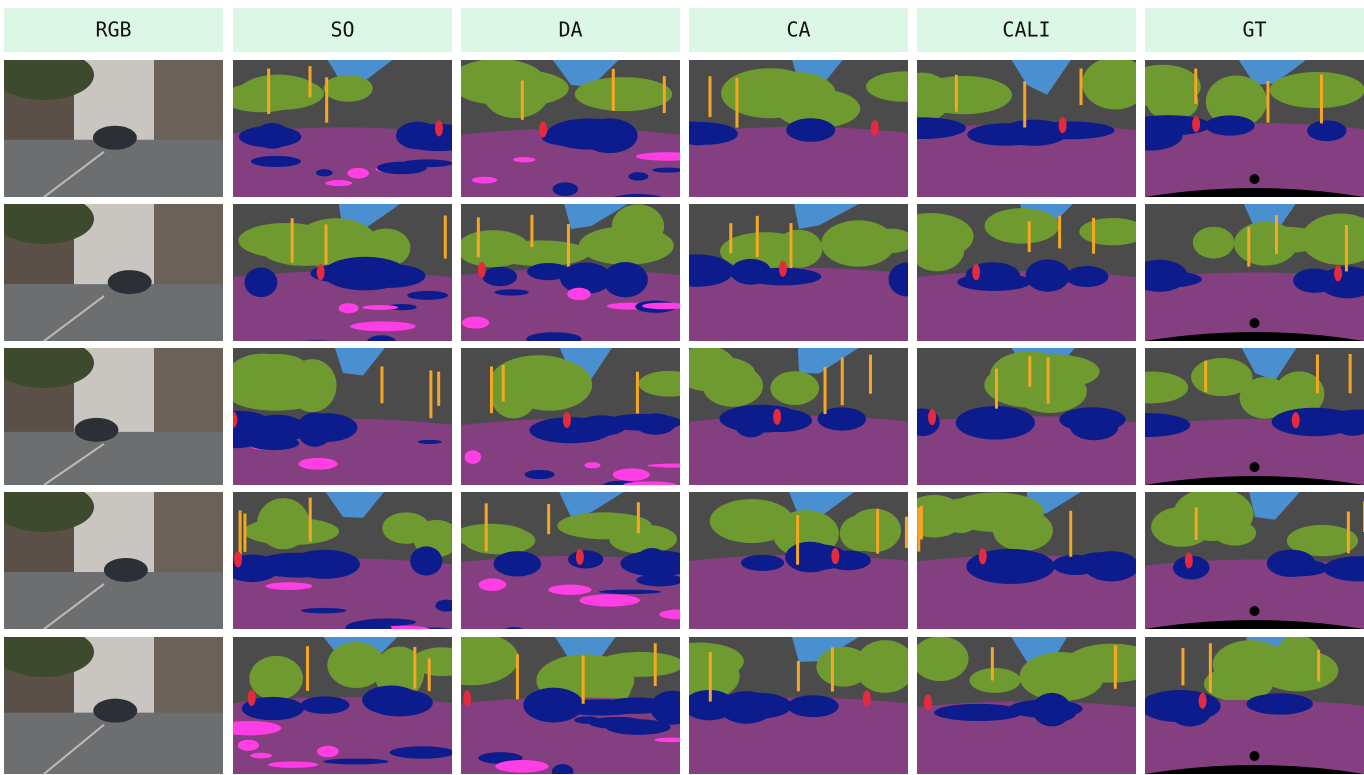 The width and height of the screenshot is (1364, 775). What do you see at coordinates (1254, 467) in the screenshot?
I see `ego-mark` at bounding box center [1254, 467].